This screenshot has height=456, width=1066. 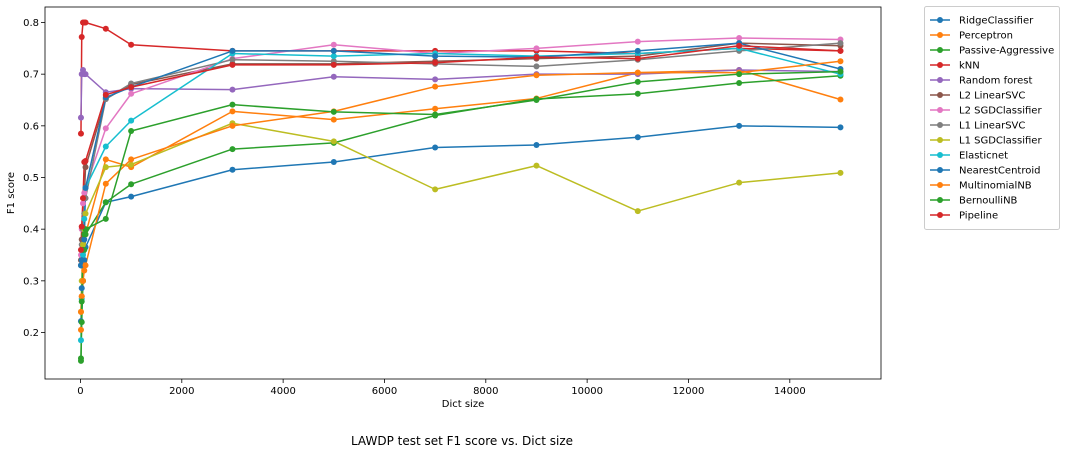 I want to click on legend-entry: Pipeline, so click(x=978, y=216).